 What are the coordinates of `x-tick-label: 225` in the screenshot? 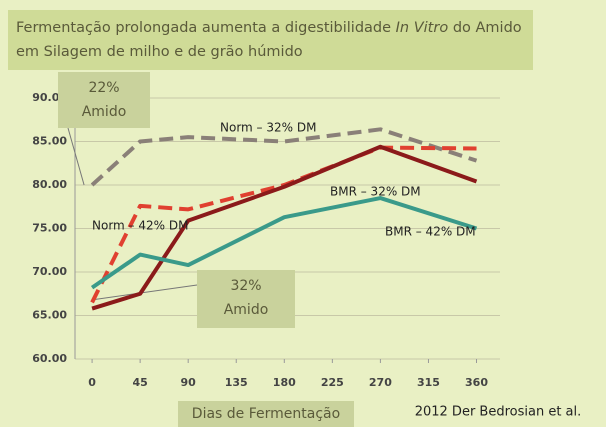 It's located at (332, 382).